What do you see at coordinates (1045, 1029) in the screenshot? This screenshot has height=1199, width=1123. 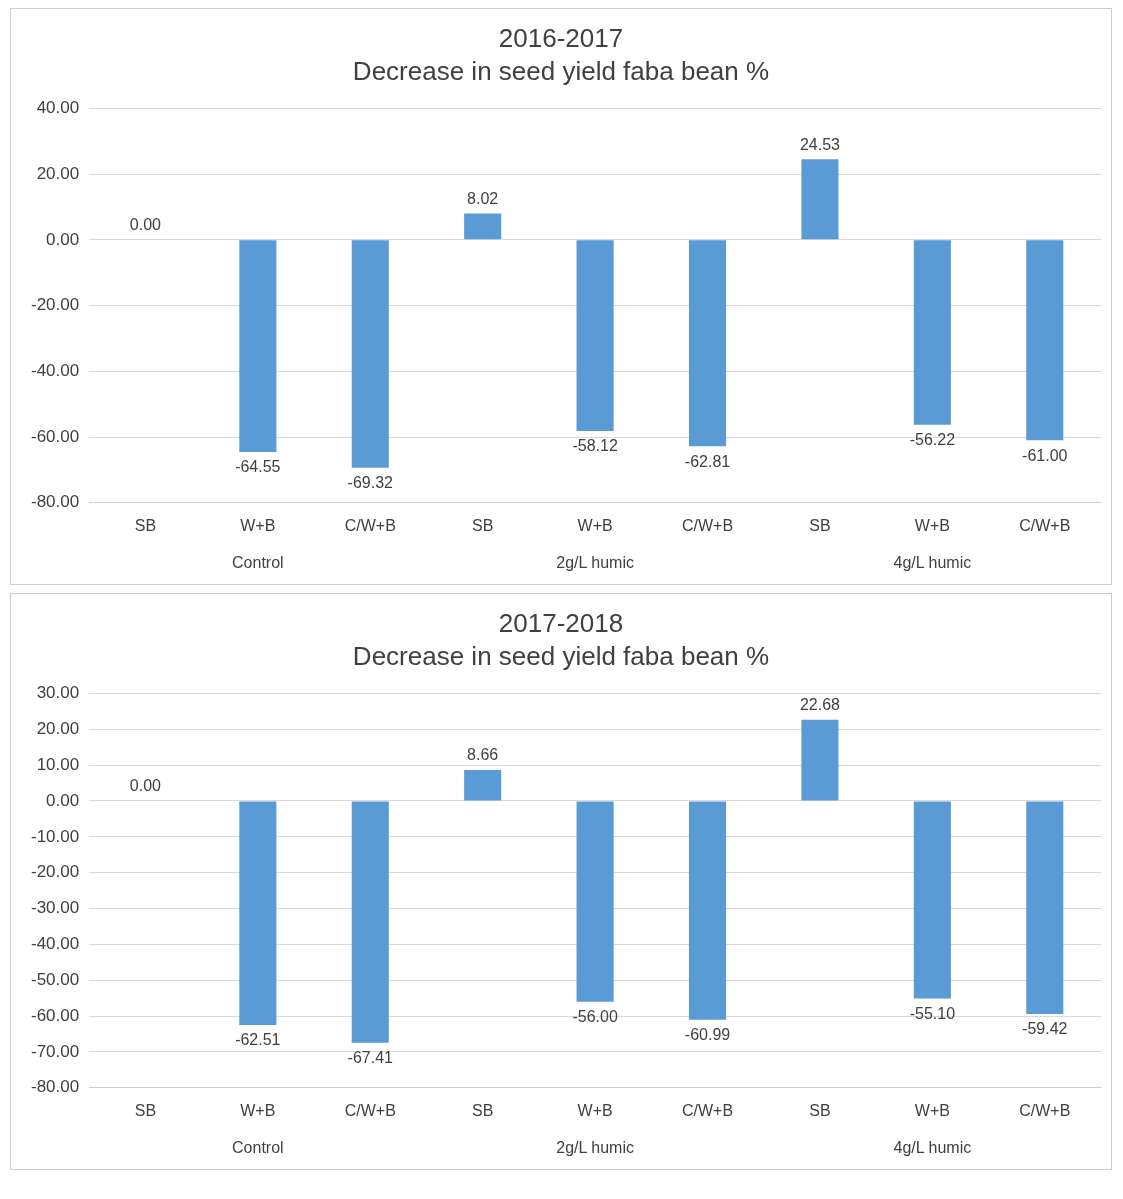 I see `data-label: -59.42` at bounding box center [1045, 1029].